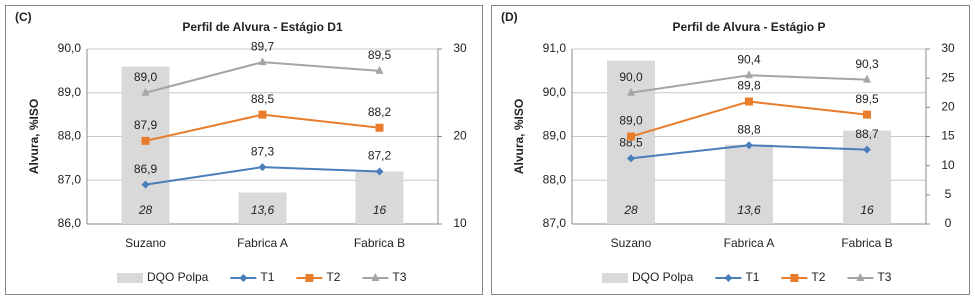 The image size is (975, 305). I want to click on y-tick-label: 86,0, so click(70, 223).